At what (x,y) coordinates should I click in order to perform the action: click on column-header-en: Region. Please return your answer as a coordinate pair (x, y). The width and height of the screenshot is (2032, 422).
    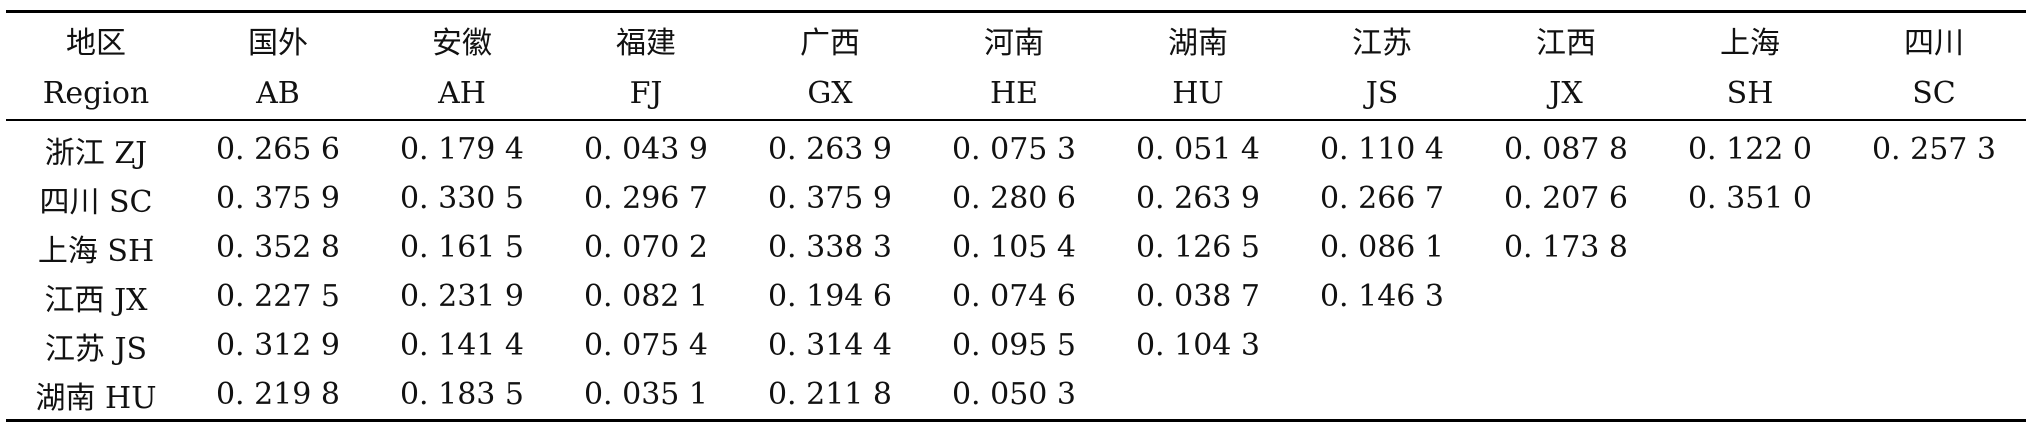
    Looking at the image, I should click on (96, 94).